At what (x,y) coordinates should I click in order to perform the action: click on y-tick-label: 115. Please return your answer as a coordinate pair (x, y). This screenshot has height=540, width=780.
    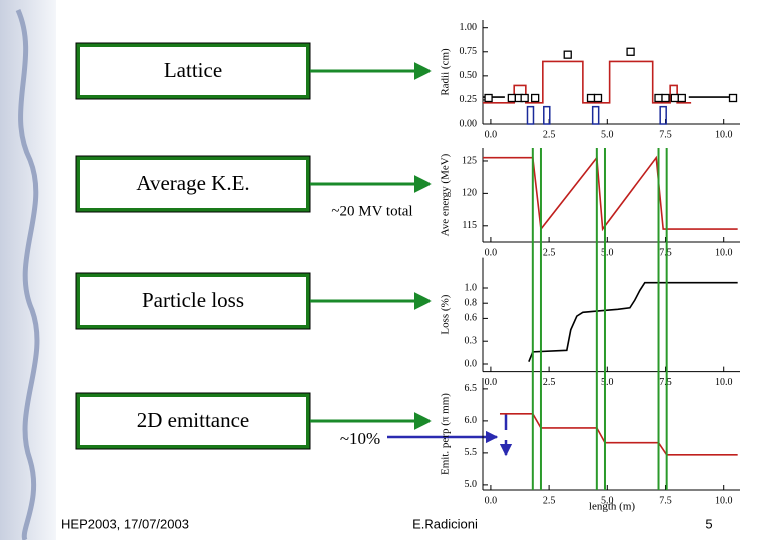
    Looking at the image, I should click on (469, 225).